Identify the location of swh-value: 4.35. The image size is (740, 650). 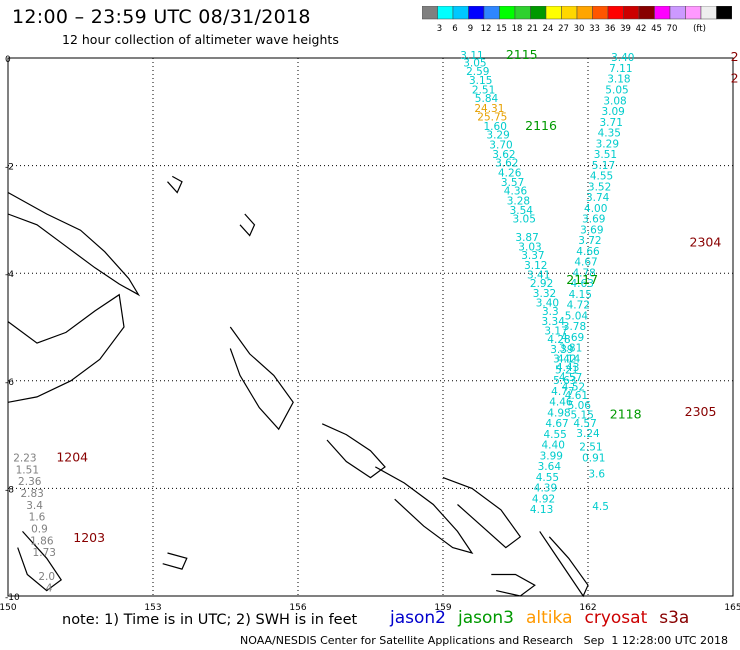
(609, 134).